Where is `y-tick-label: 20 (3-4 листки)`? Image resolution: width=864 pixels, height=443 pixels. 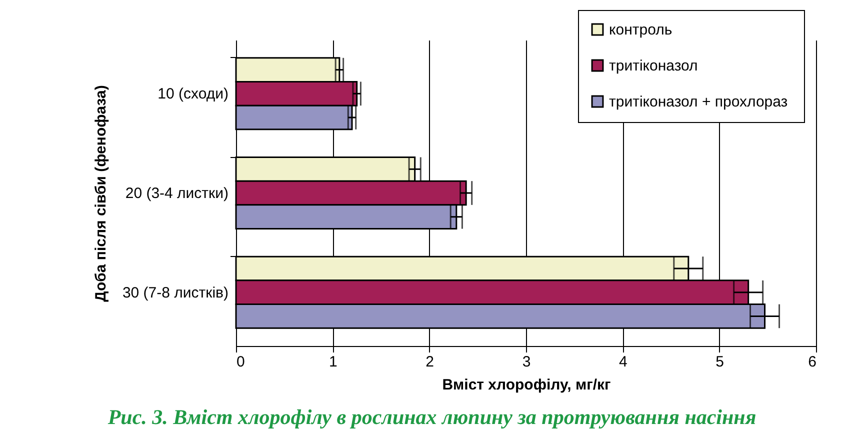
y-tick-label: 20 (3-4 листки) is located at coordinates (176, 193).